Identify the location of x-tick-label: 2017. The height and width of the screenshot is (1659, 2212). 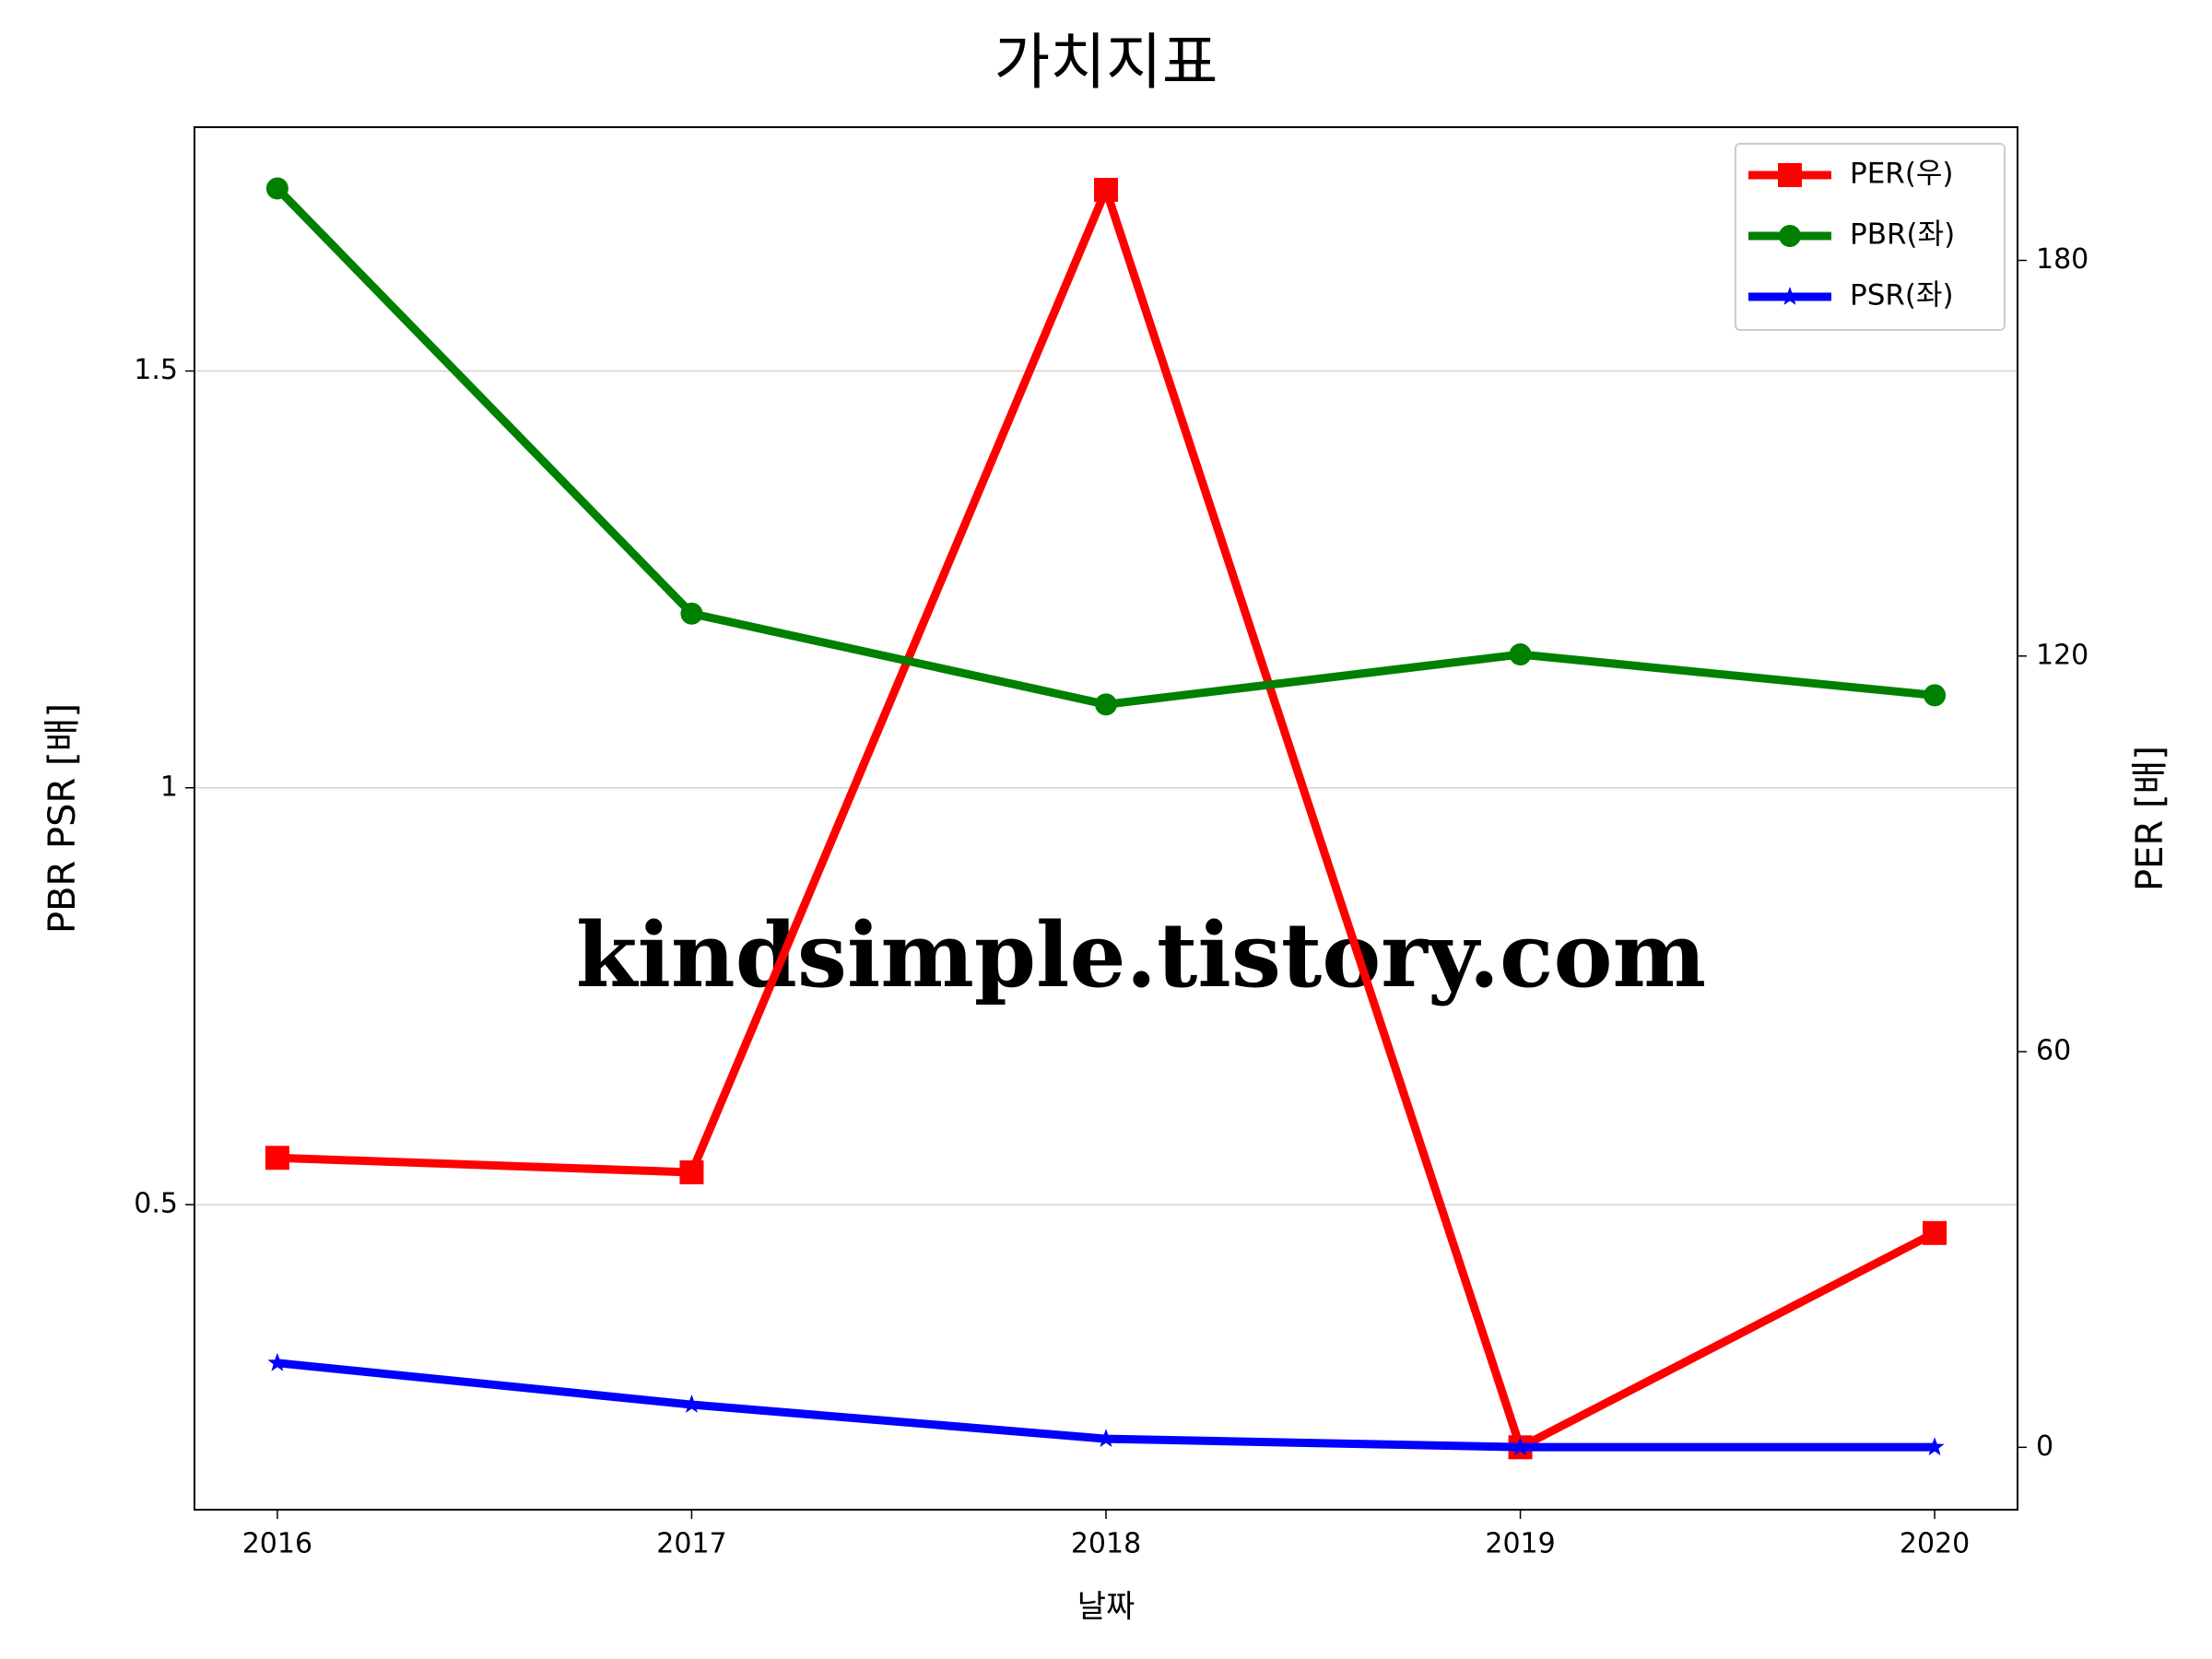
(691, 1544).